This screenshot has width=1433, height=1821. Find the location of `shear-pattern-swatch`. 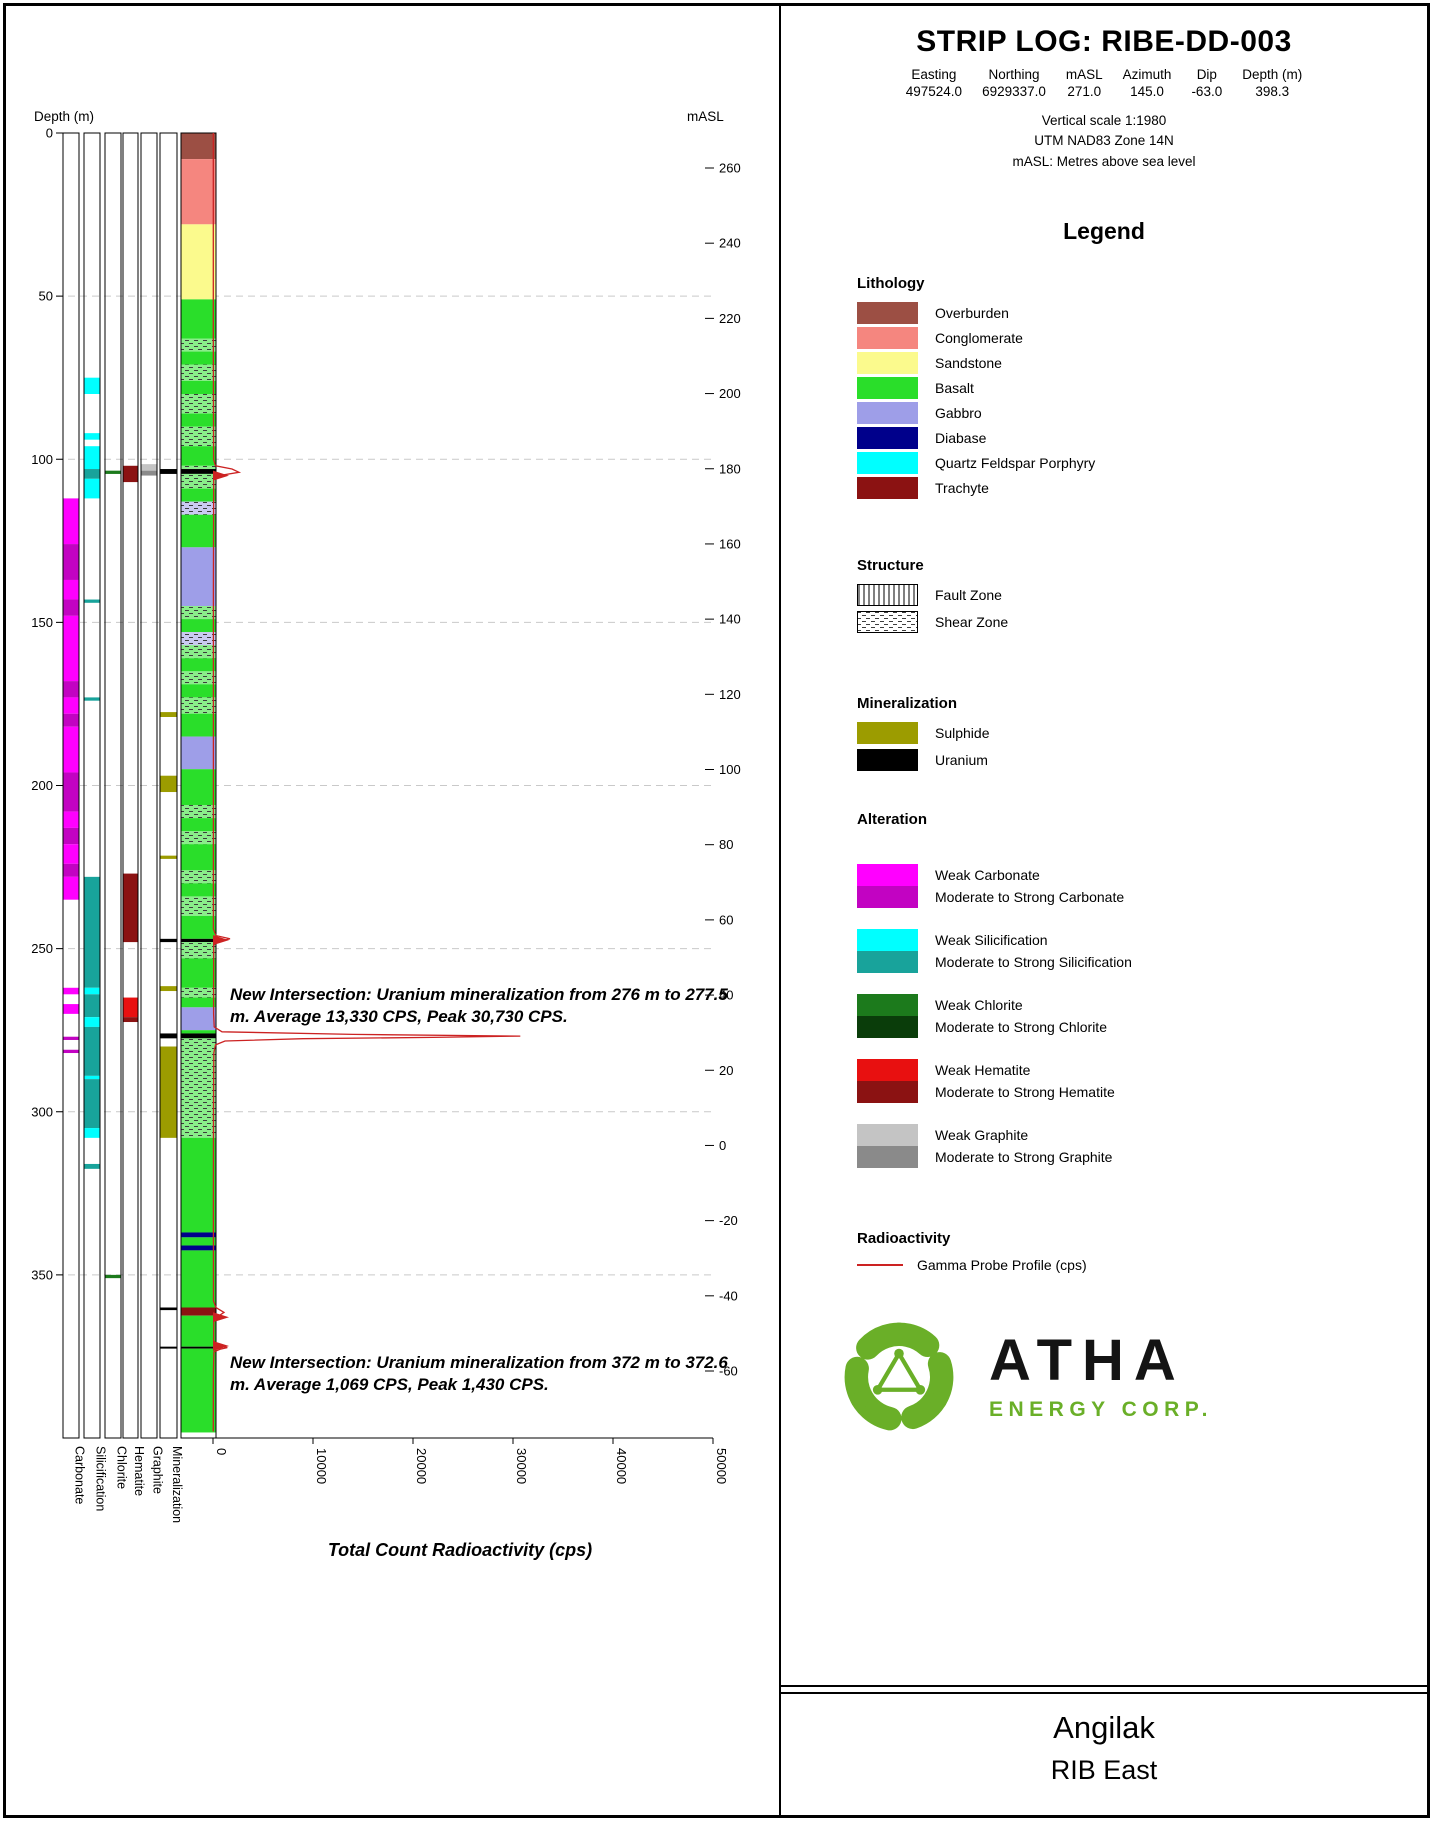

shear-pattern-swatch is located at coordinates (887, 621).